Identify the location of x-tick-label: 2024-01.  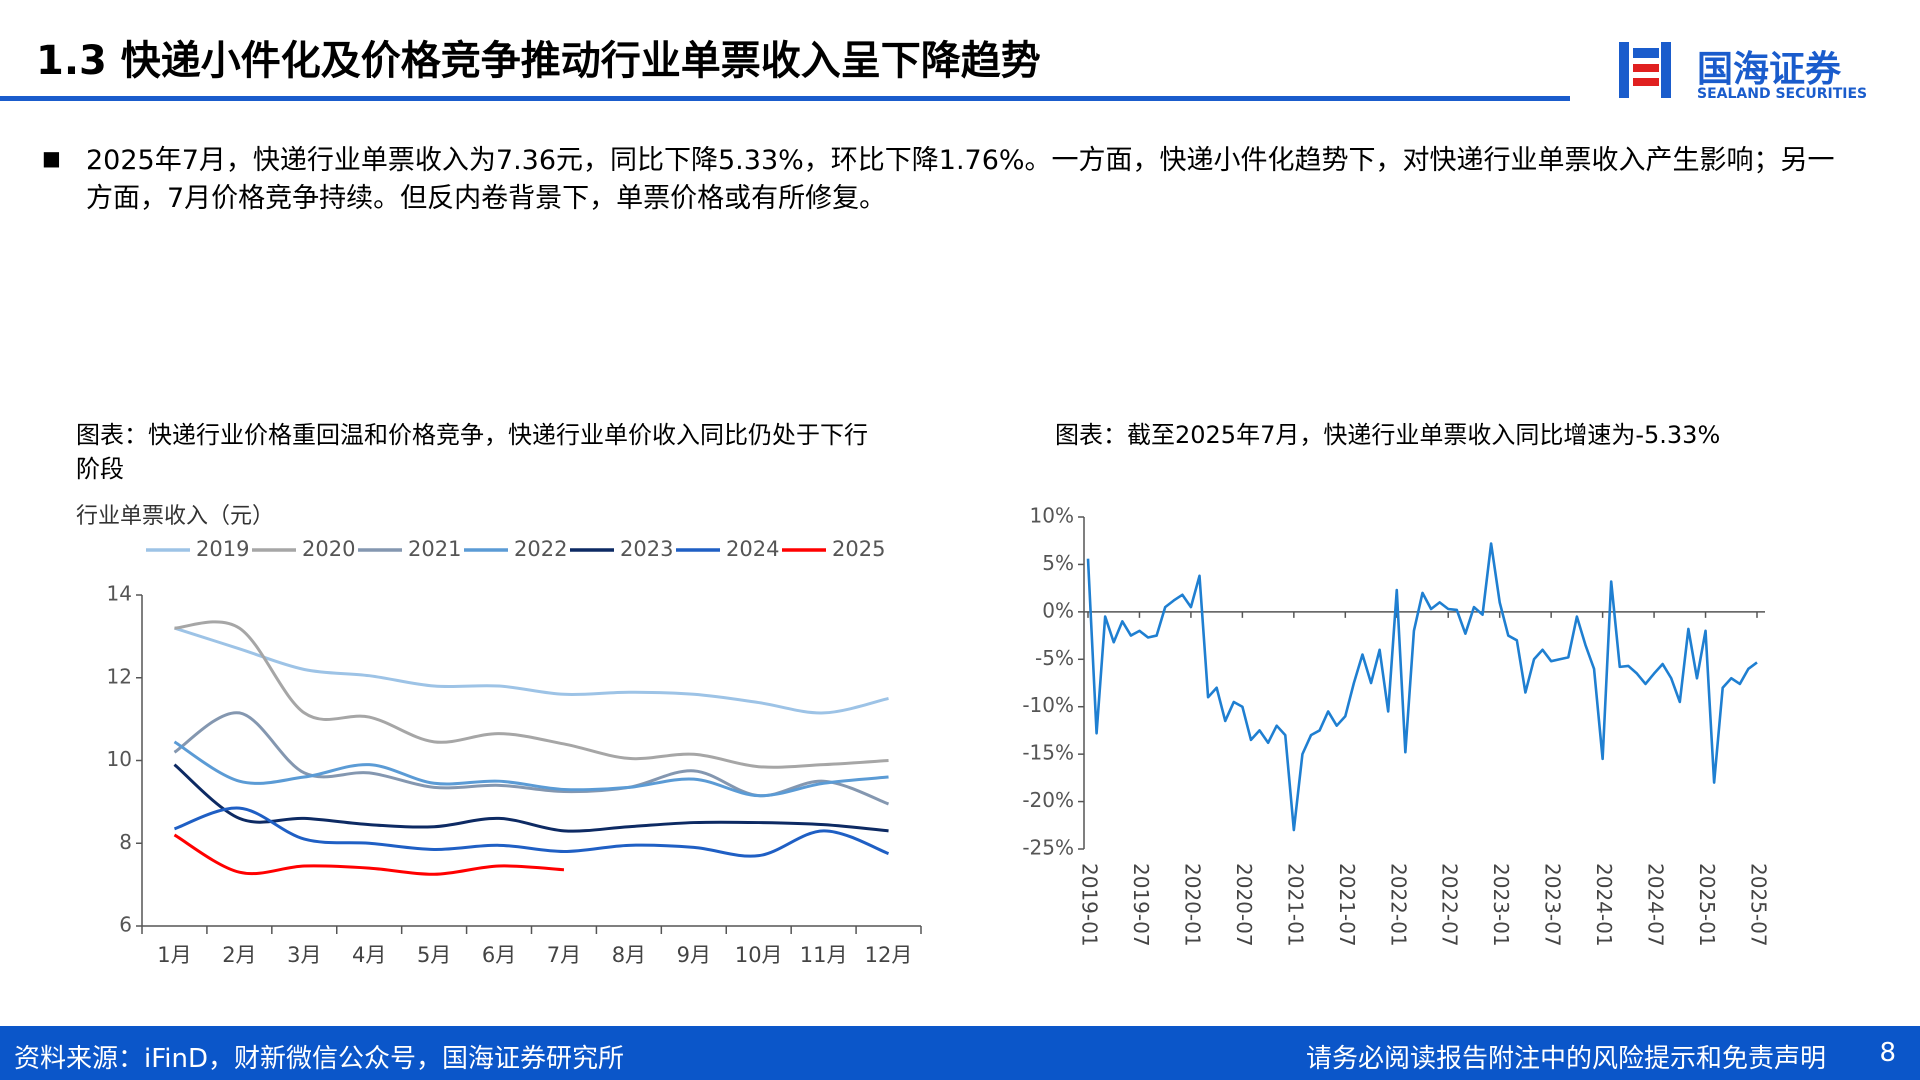
(1604, 905).